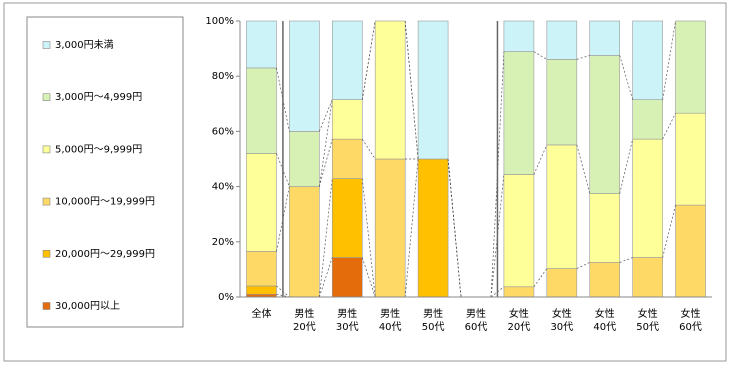 The width and height of the screenshot is (730, 370). Describe the element at coordinates (87, 306) in the screenshot. I see `legend-label: 30,000円以上` at that location.